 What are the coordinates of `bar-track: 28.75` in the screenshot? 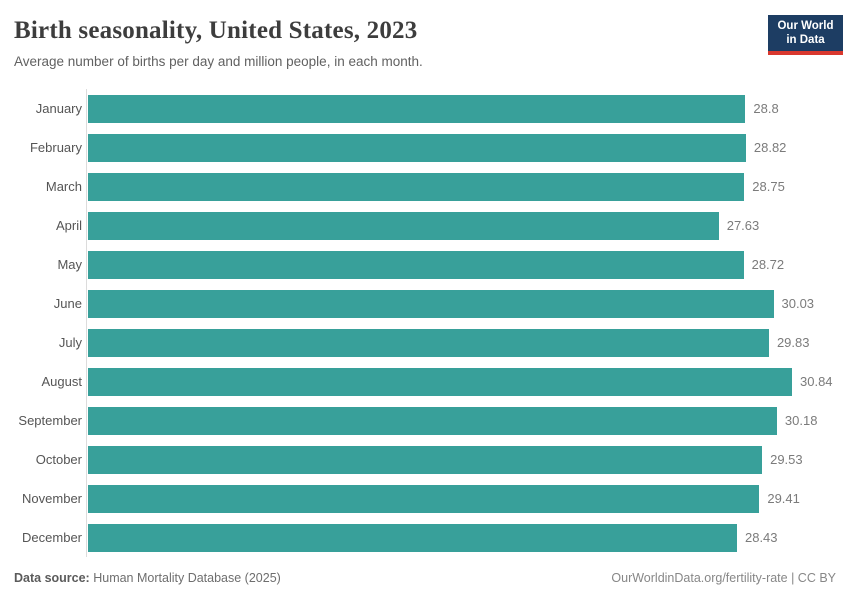 It's located at (461, 186).